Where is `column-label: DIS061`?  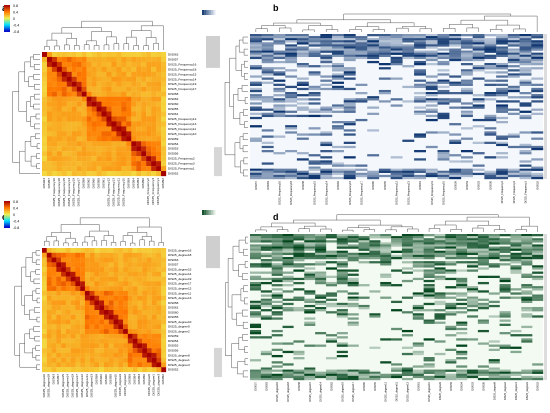
column-label: DIS061 is located at coordinates (418, 385).